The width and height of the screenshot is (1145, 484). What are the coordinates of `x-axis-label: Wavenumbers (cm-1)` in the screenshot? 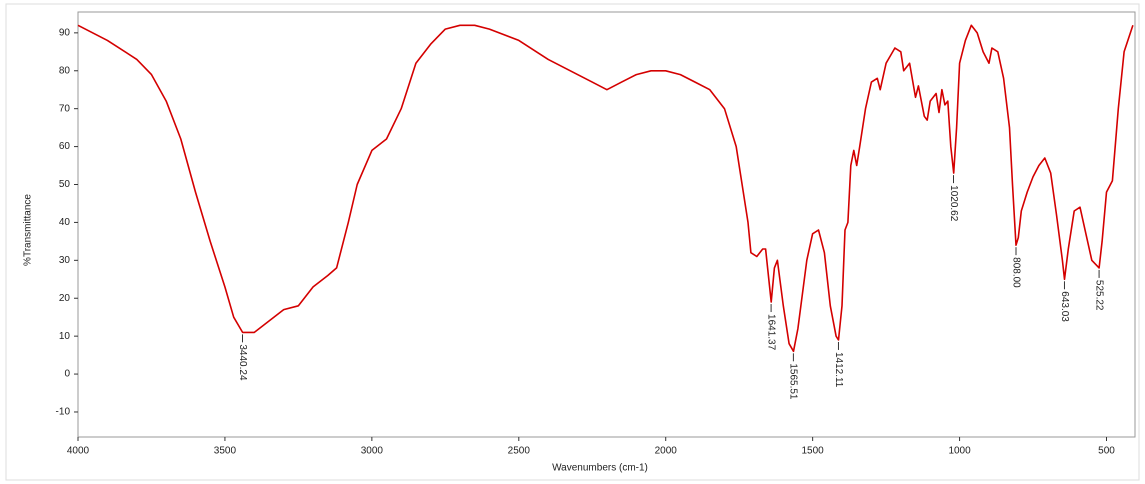 It's located at (600, 468).